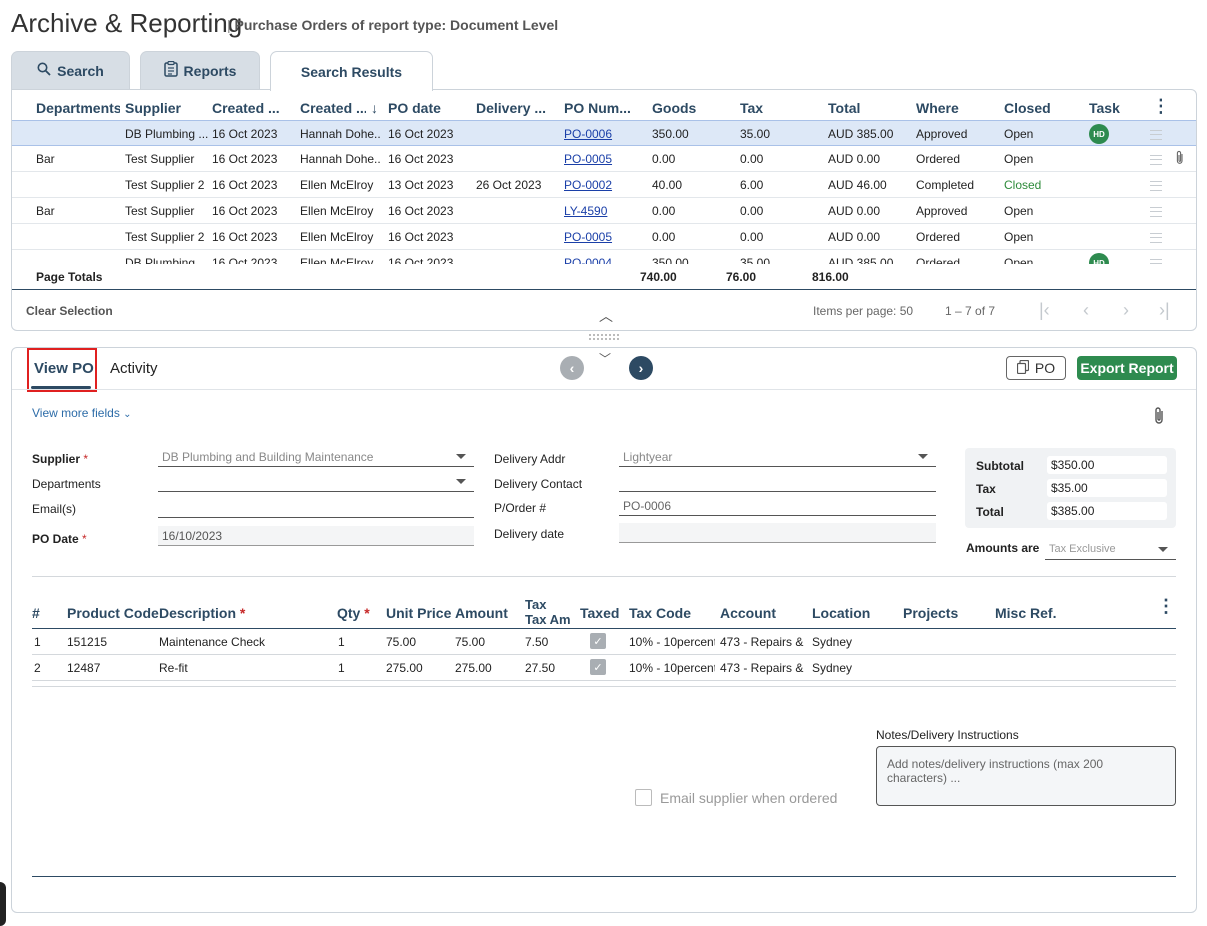  Describe the element at coordinates (414, 108) in the screenshot. I see `col-po-date: PO date` at that location.